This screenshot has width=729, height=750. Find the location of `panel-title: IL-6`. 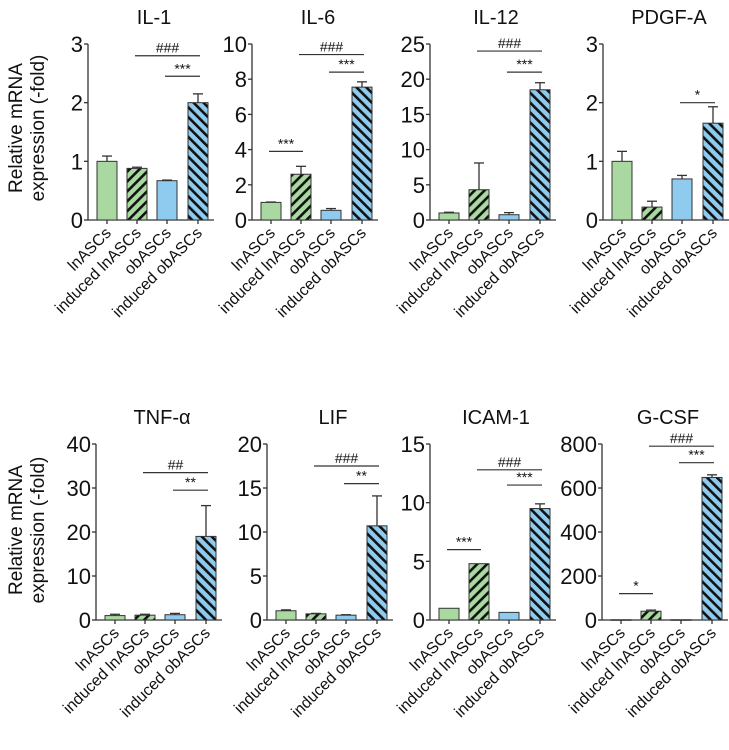

panel-title: IL-6 is located at coordinates (318, 18).